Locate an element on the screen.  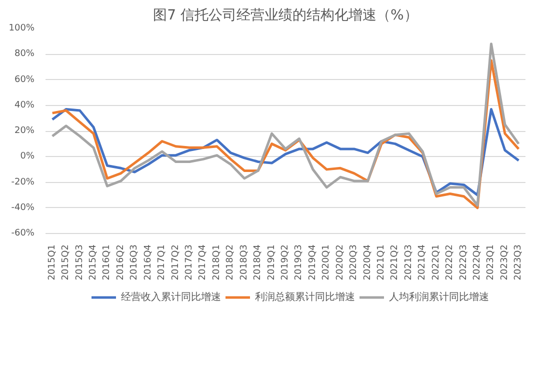
x-tick-label: 2017Q2 is located at coordinates (175, 262).